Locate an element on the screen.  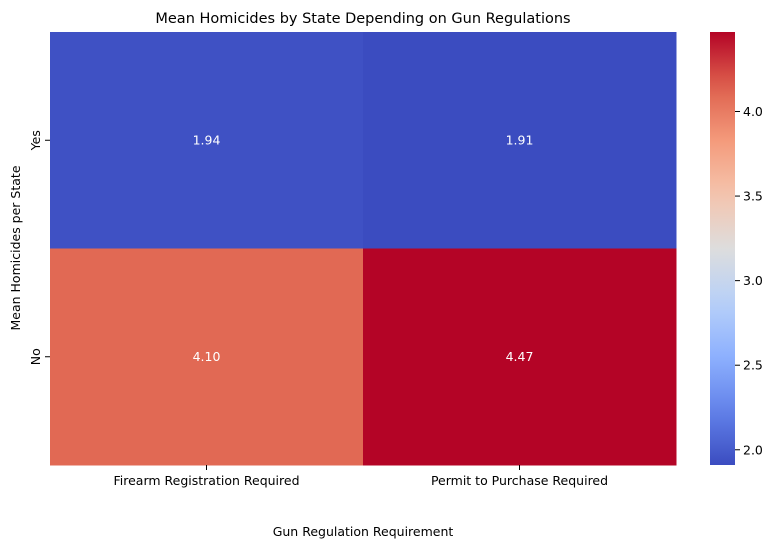
cell-value-label: 1.91 is located at coordinates (520, 139).